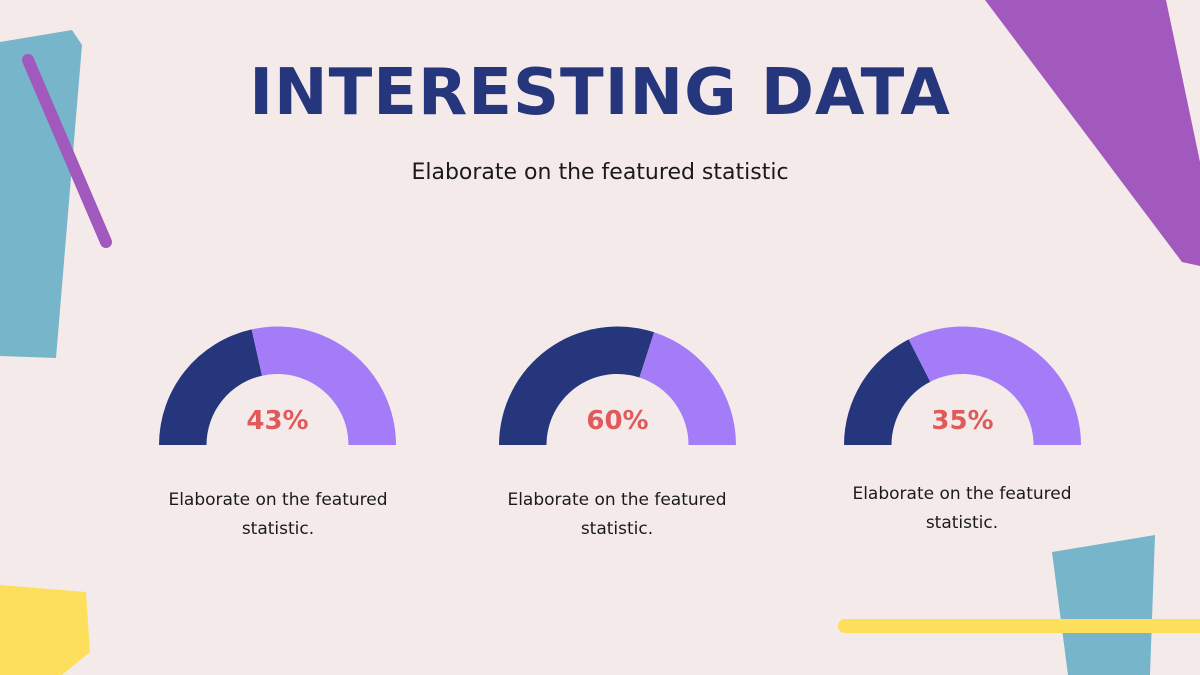  What do you see at coordinates (617, 514) in the screenshot?
I see `gauge-2-caption: Elaborate on the featured statistic.` at bounding box center [617, 514].